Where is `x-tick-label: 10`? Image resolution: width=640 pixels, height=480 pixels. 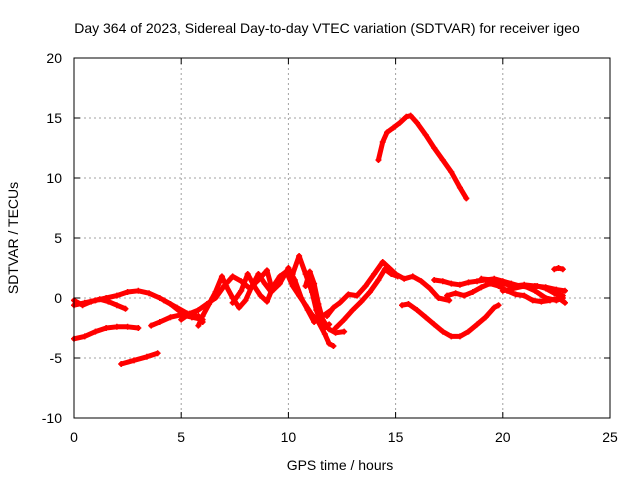
x-tick-label: 10 is located at coordinates (289, 437).